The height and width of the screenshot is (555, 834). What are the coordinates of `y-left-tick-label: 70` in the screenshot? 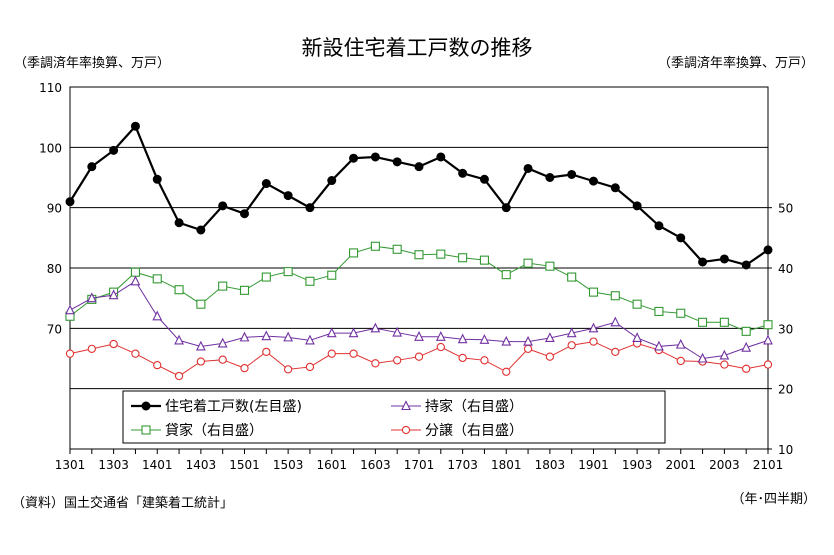 It's located at (54, 329).